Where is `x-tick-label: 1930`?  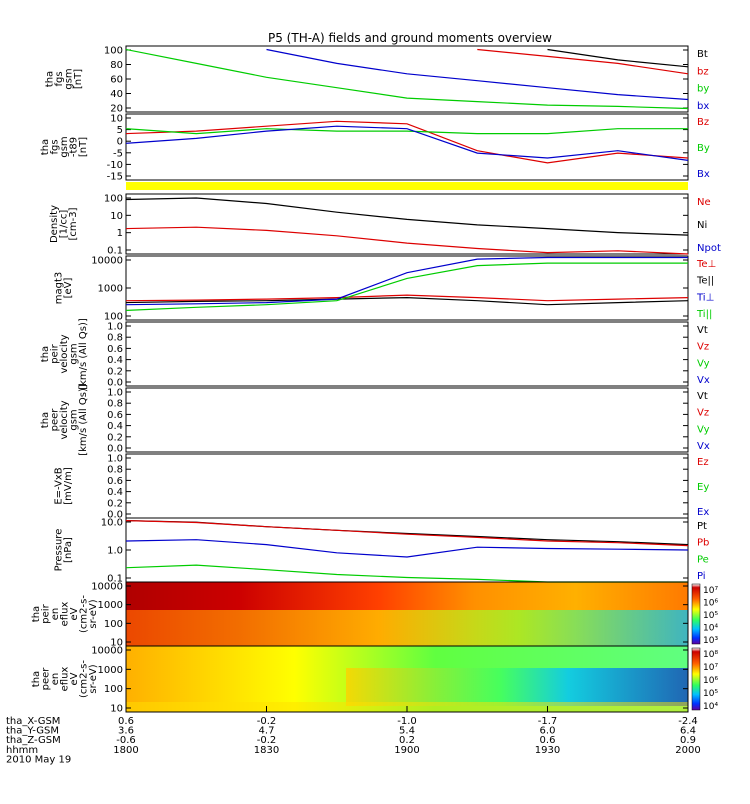 x-tick-label: 1930 is located at coordinates (547, 750).